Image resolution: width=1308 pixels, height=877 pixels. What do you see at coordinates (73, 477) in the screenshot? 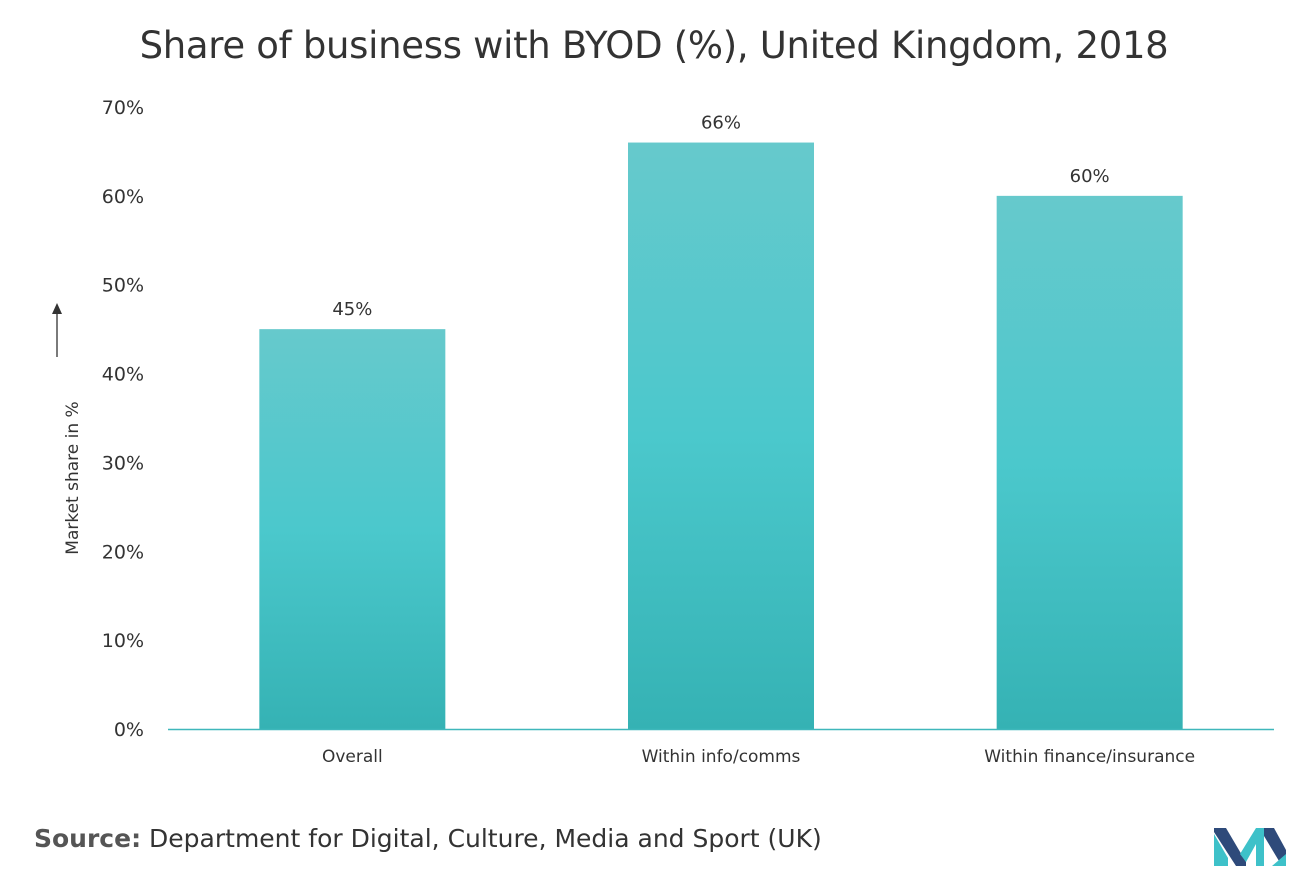
I see `y-axis-title: Market share in %` at bounding box center [73, 477].